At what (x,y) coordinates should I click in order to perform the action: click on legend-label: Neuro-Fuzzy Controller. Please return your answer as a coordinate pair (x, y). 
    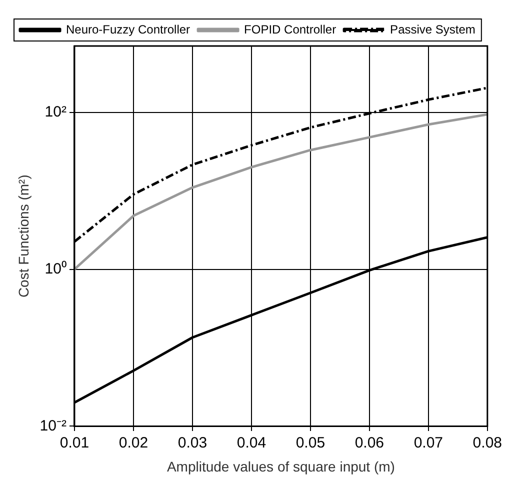
    Looking at the image, I should click on (128, 29).